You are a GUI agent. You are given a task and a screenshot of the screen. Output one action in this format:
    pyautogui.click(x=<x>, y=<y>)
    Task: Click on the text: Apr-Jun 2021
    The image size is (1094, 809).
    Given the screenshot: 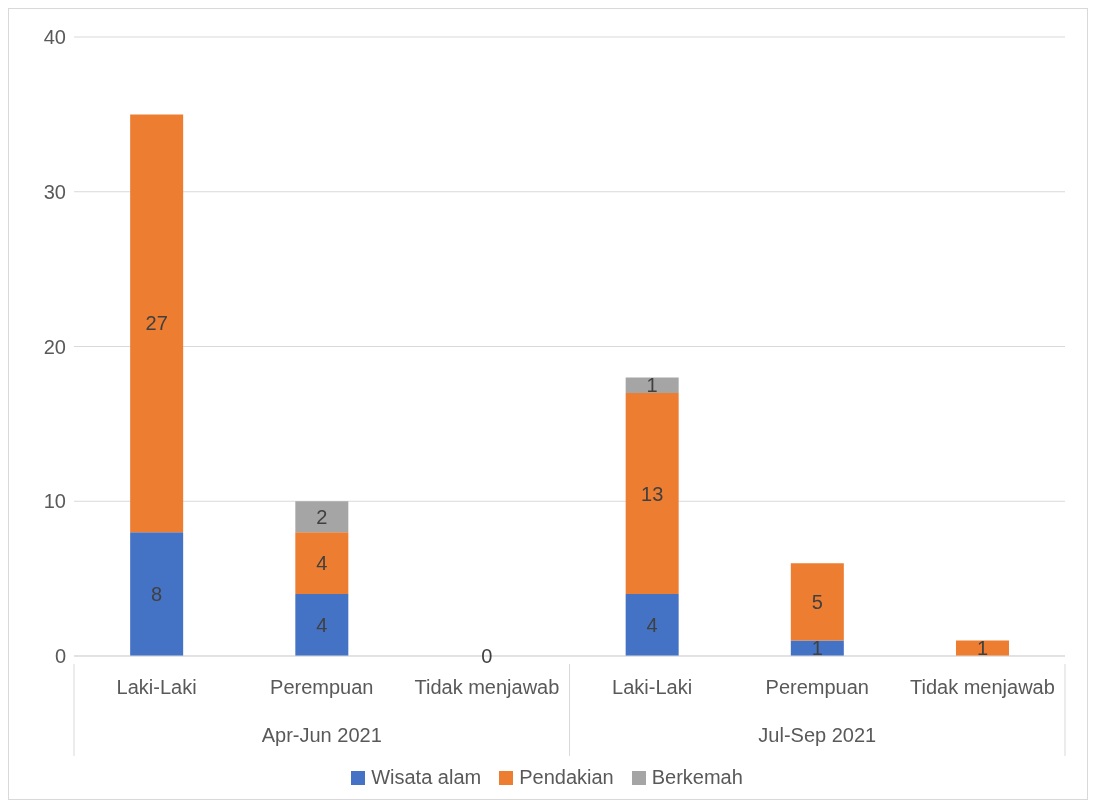 What is the action you would take?
    pyautogui.click(x=321, y=735)
    